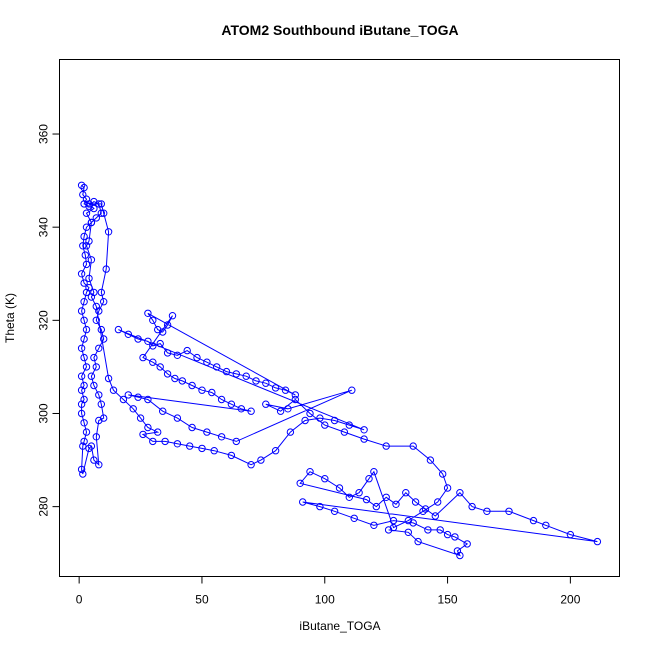  I want to click on x-tick-label: 200, so click(570, 600).